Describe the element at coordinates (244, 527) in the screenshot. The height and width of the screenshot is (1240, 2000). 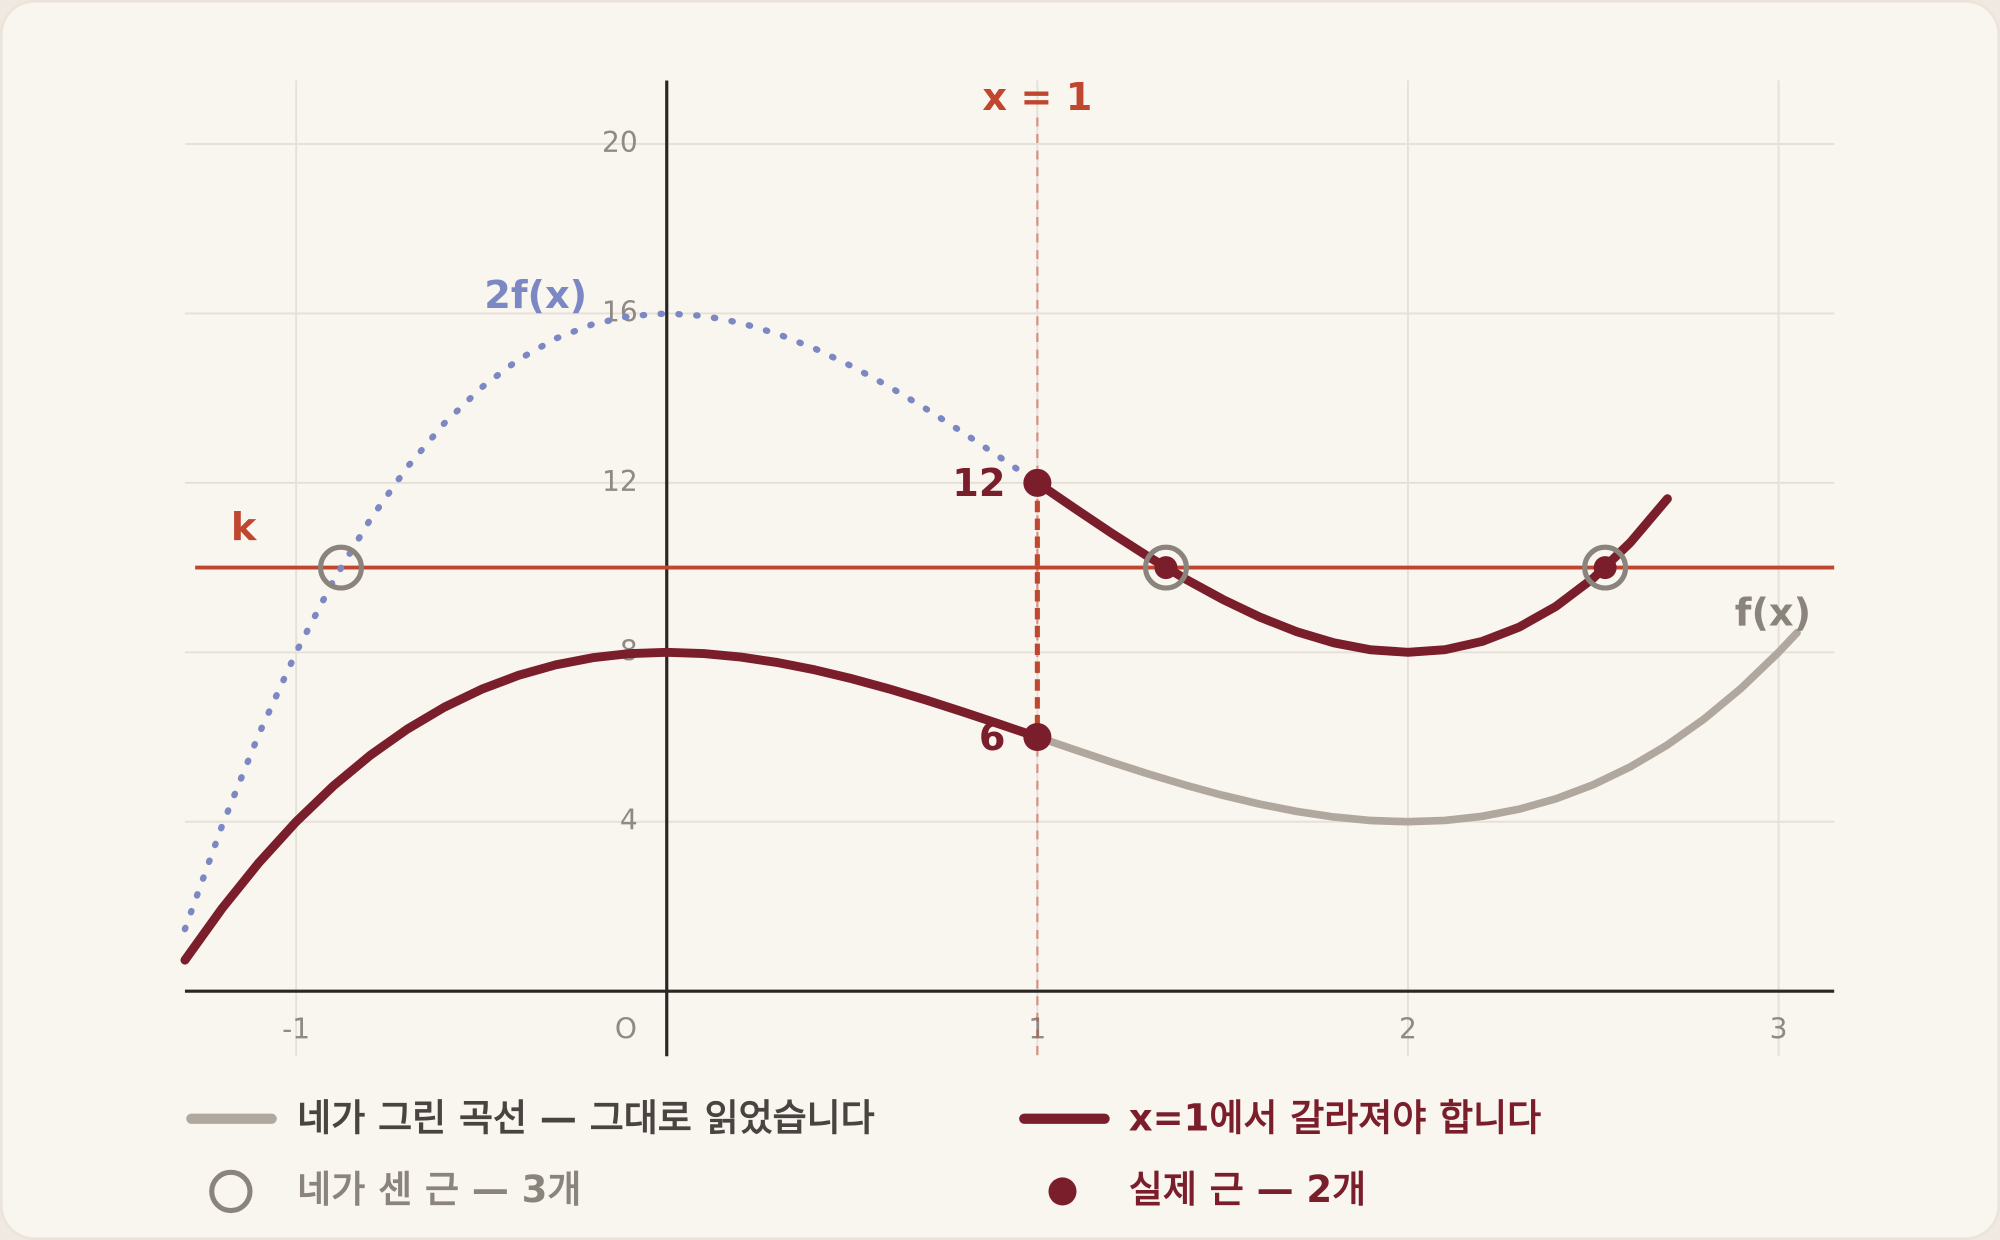
I see `reference-label: k` at that location.